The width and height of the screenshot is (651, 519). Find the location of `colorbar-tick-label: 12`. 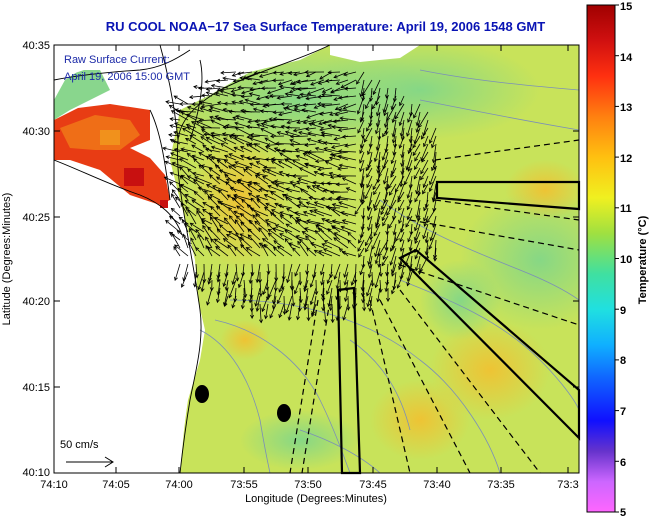

colorbar-tick-label: 12 is located at coordinates (626, 159).